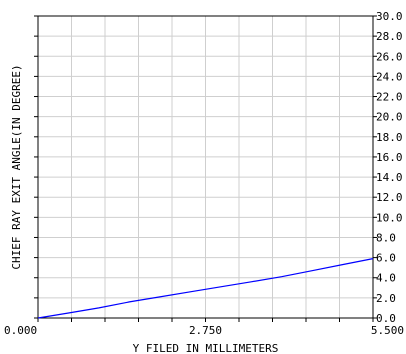 The height and width of the screenshot is (354, 406). What do you see at coordinates (389, 157) in the screenshot?
I see `y-tick-label: 16.0` at bounding box center [389, 157].